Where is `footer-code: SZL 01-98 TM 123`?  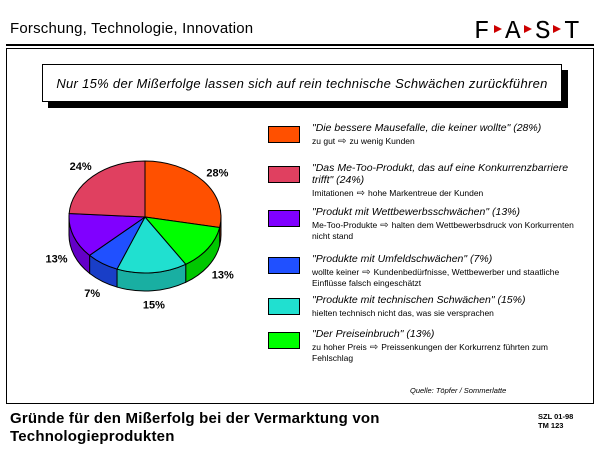 footer-code: SZL 01-98 TM 123 is located at coordinates (555, 421).